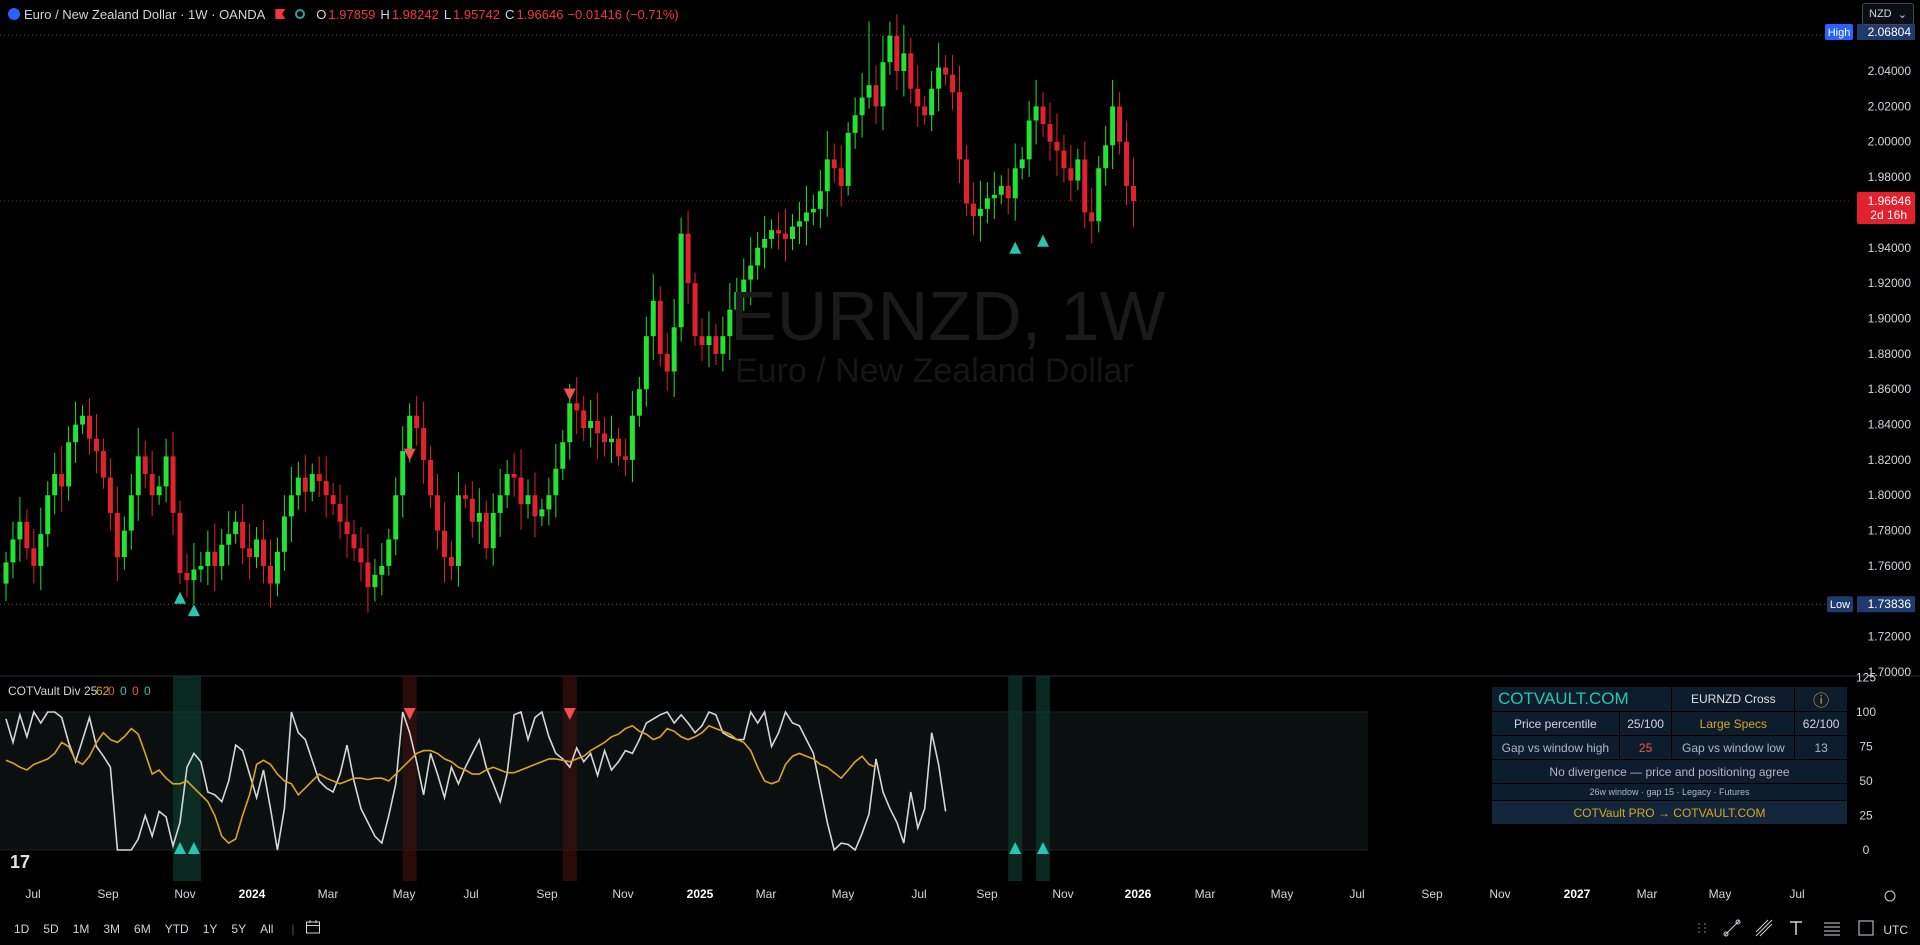 This screenshot has height=945, width=1920. Describe the element at coordinates (145, 14) in the screenshot. I see `symbol-title: Euro / New Zealand Dollar · 1W · OANDA` at that location.